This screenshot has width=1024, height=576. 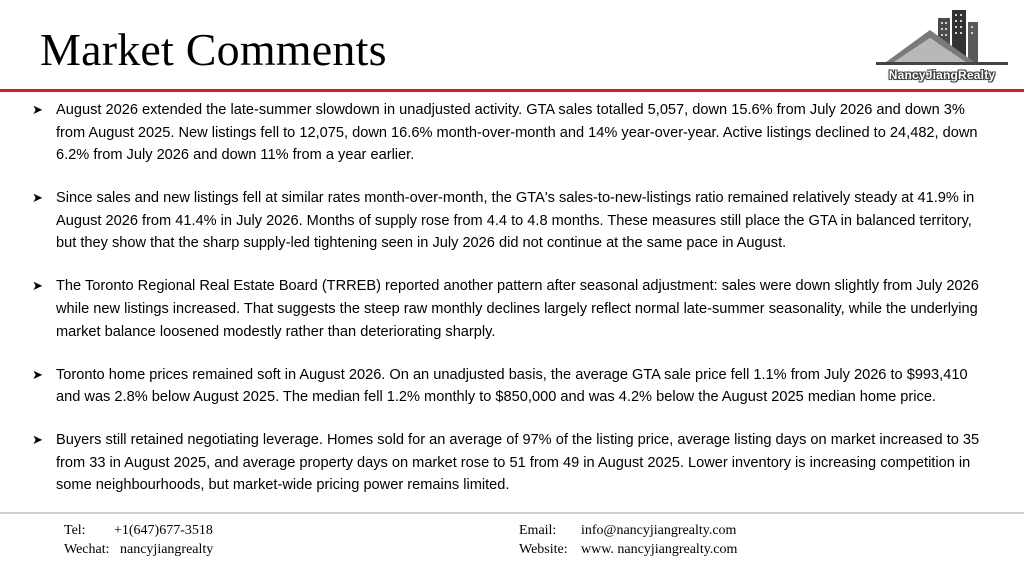 What do you see at coordinates (512, 513) in the screenshot?
I see `footer-divider` at bounding box center [512, 513].